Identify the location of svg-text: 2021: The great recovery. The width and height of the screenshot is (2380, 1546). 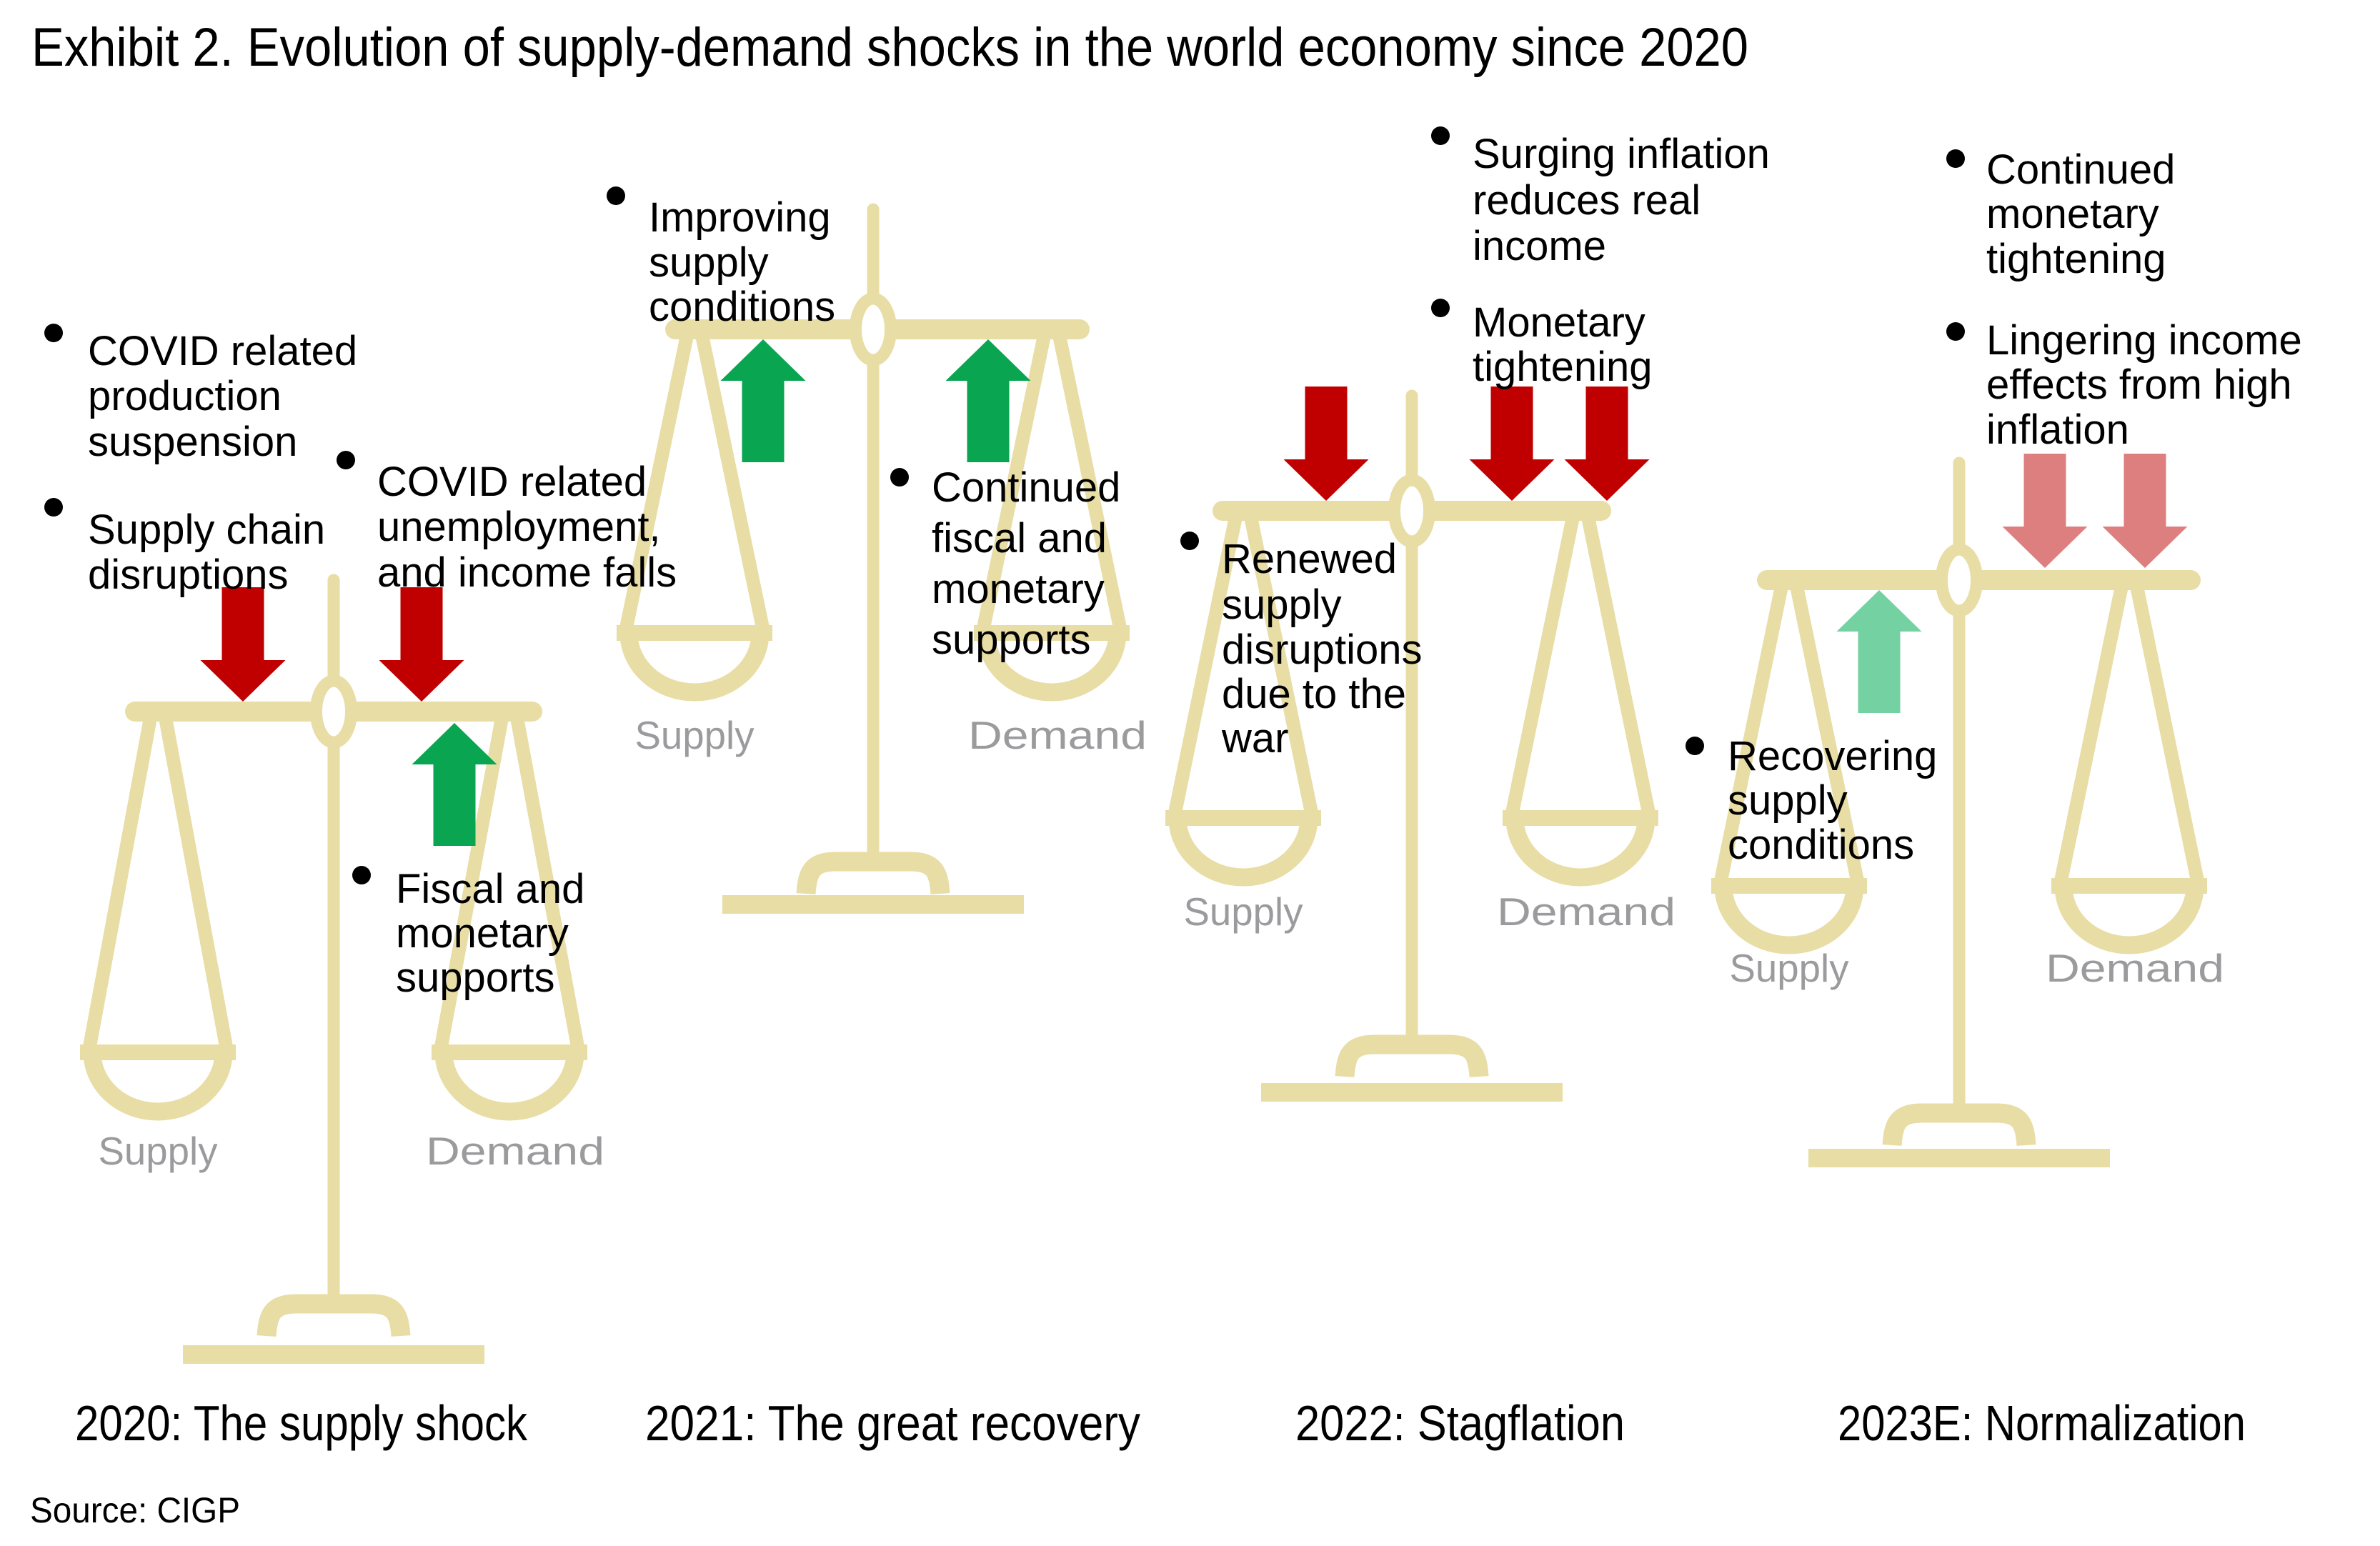
(892, 1423).